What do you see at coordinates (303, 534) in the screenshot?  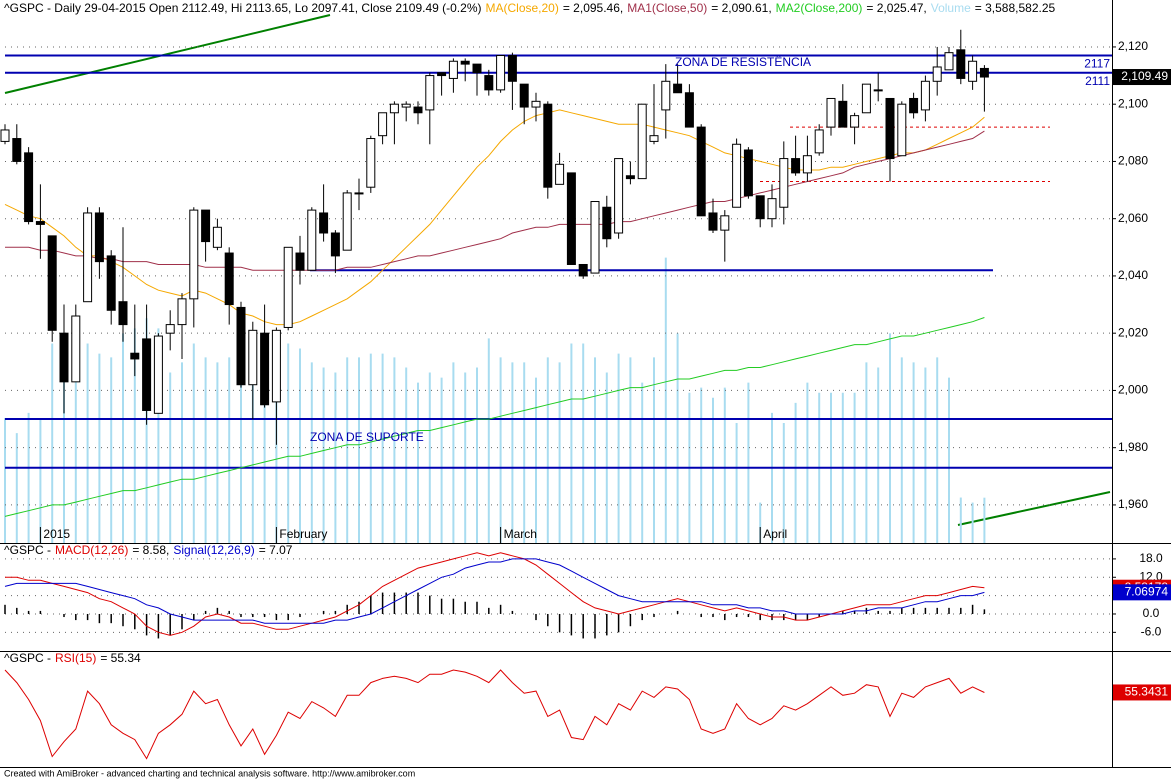 I see `x-tick-label: February` at bounding box center [303, 534].